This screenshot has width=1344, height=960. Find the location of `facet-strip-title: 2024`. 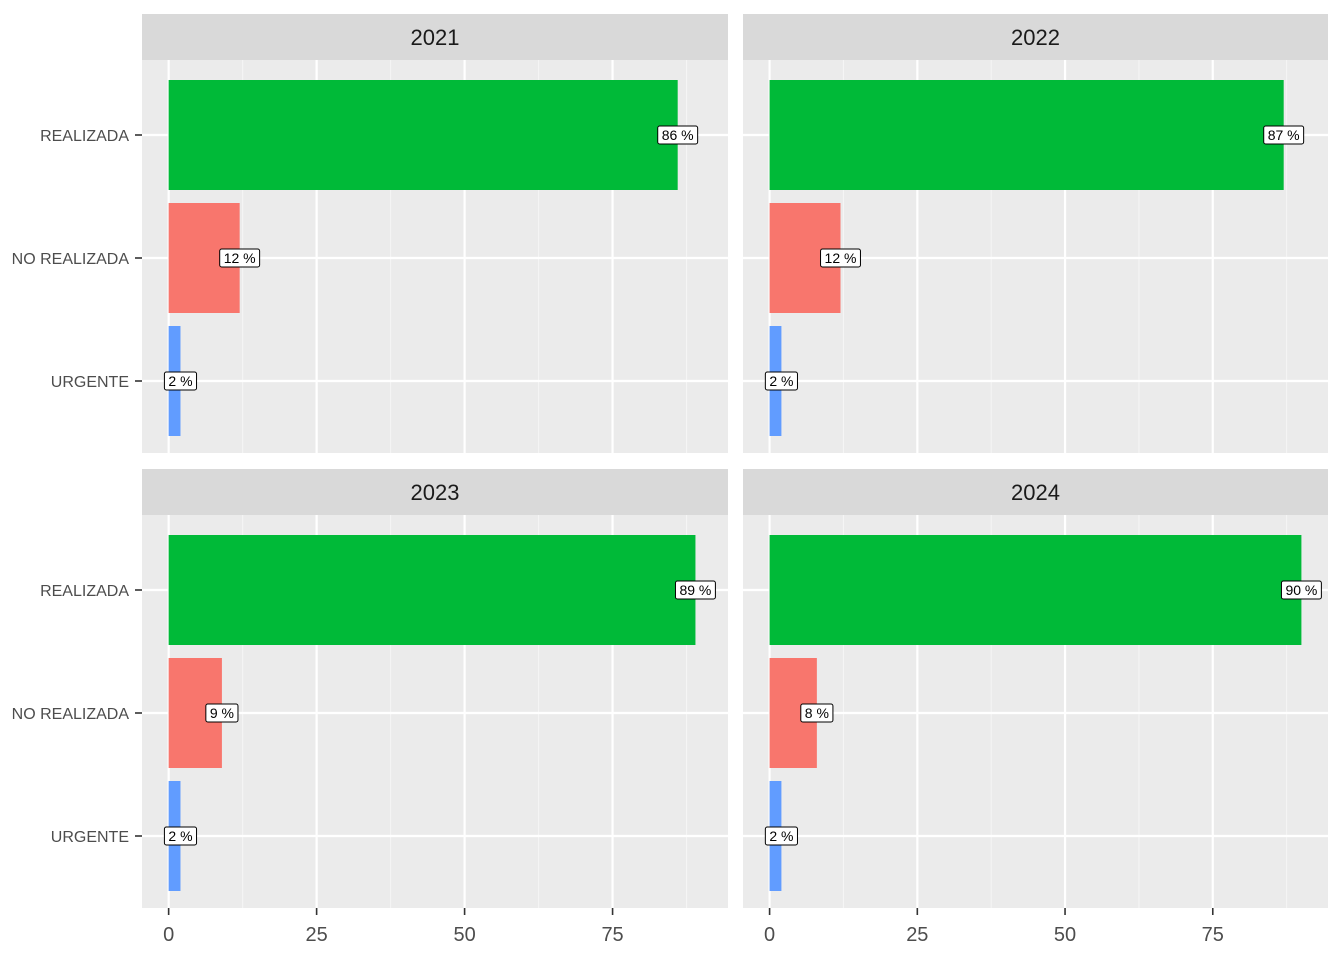

facet-strip-title: 2024 is located at coordinates (1035, 492).